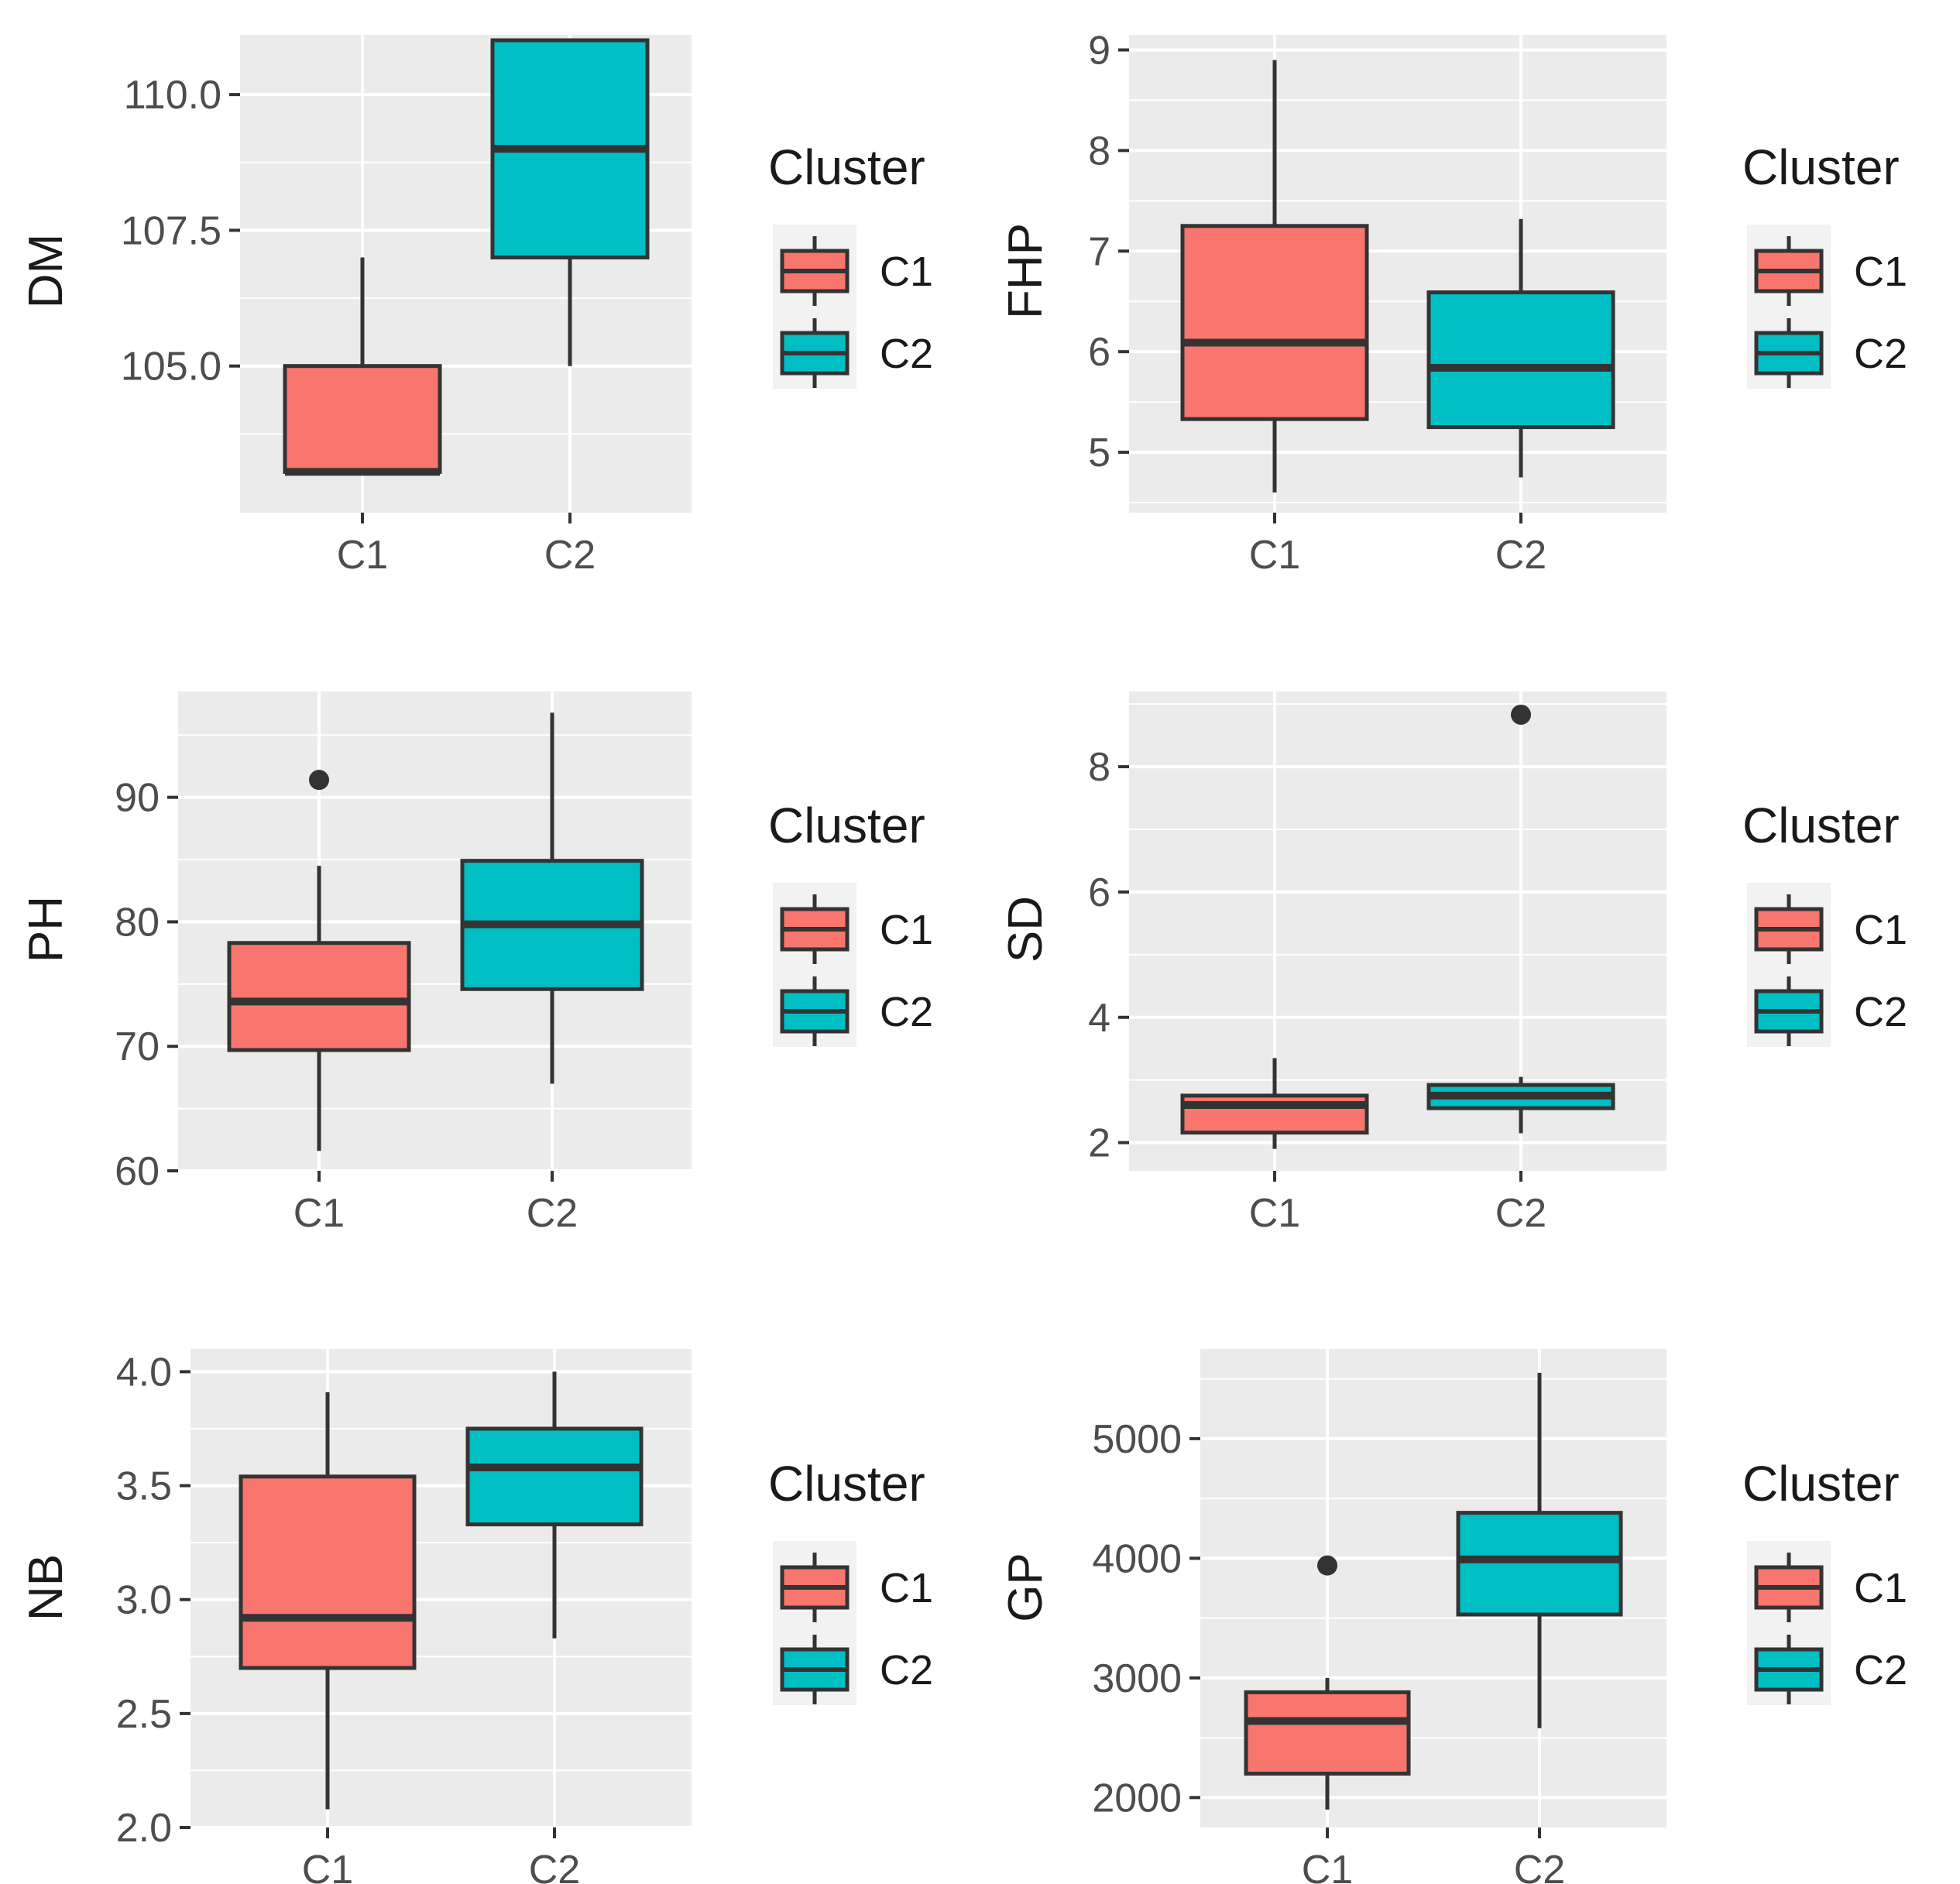 This screenshot has width=1960, height=1884. What do you see at coordinates (144, 1601) in the screenshot?
I see `y-tick-label: 3.0` at bounding box center [144, 1601].